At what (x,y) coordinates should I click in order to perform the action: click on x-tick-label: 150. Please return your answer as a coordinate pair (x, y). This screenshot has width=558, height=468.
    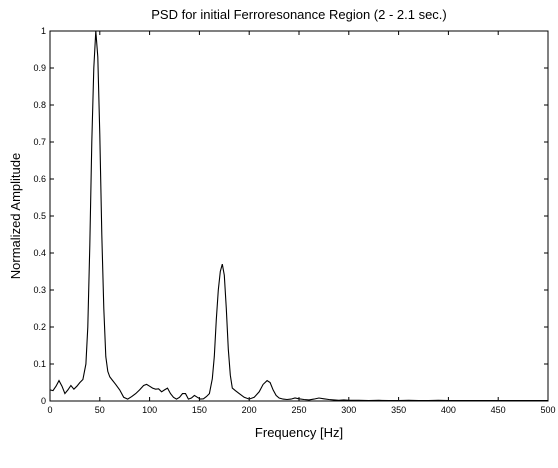
    Looking at the image, I should click on (199, 410).